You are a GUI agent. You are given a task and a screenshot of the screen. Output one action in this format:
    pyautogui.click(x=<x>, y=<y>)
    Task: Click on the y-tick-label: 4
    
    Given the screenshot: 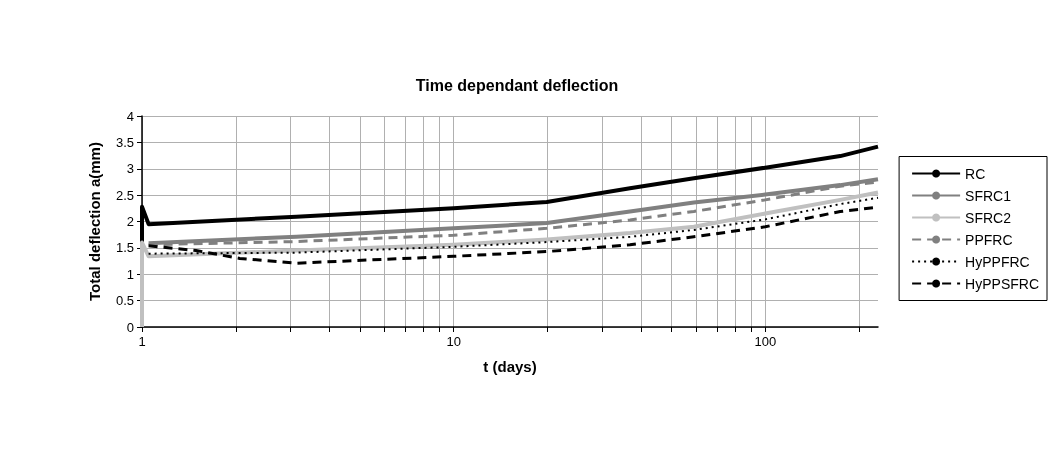 What is the action you would take?
    pyautogui.click(x=130, y=116)
    